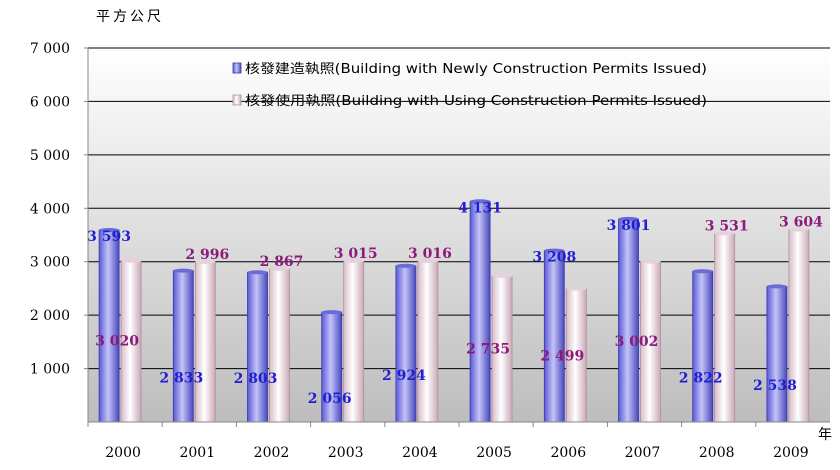 This screenshot has width=840, height=470. I want to click on data-label-newly: 2 924, so click(404, 376).